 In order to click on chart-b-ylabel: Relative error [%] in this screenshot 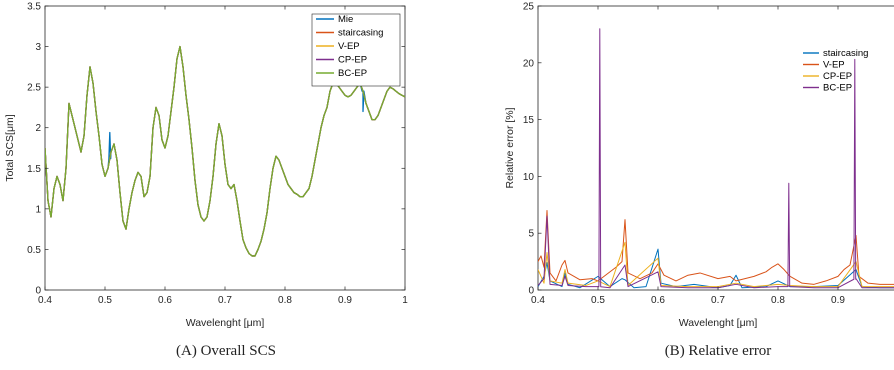, I will do `click(510, 147)`.